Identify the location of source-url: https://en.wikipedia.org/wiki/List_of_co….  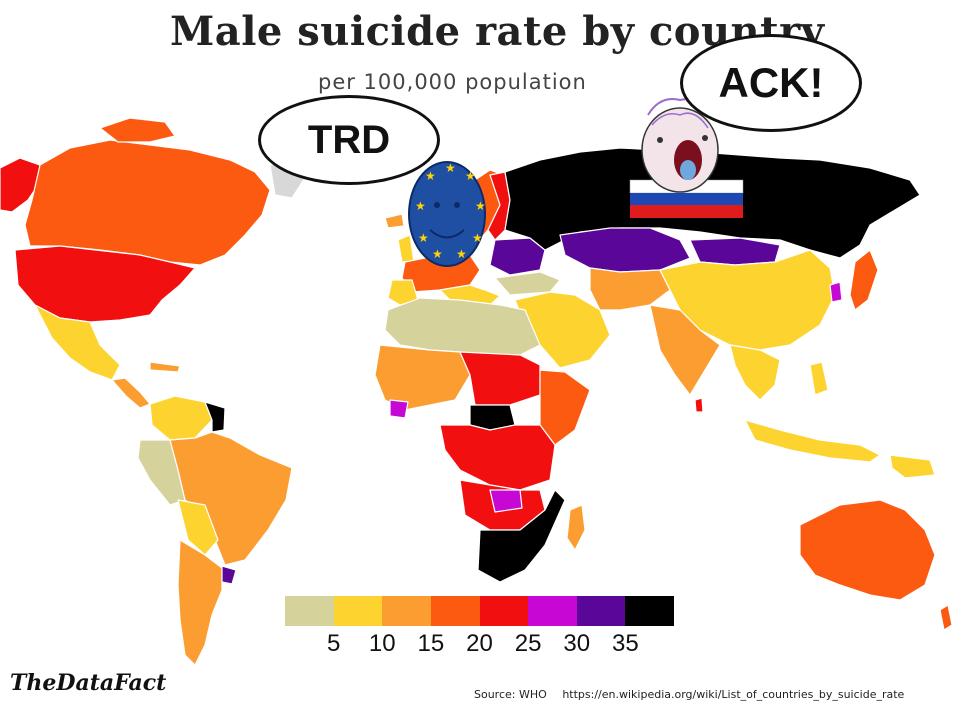
(733, 694).